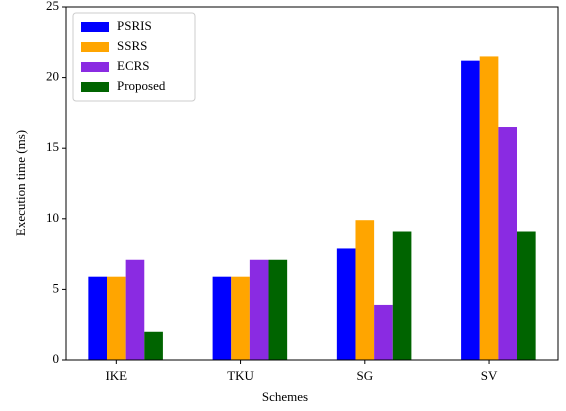 The width and height of the screenshot is (566, 411). What do you see at coordinates (134, 25) in the screenshot?
I see `legend-label: PSRIS` at bounding box center [134, 25].